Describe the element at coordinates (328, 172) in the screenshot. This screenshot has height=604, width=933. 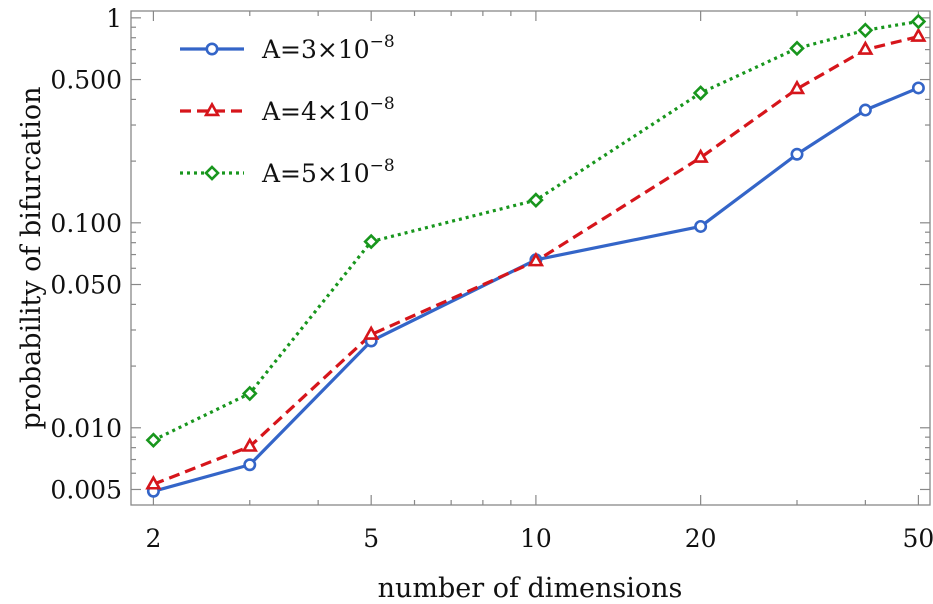
I see `legend-label-3: A=5×10−8` at that location.